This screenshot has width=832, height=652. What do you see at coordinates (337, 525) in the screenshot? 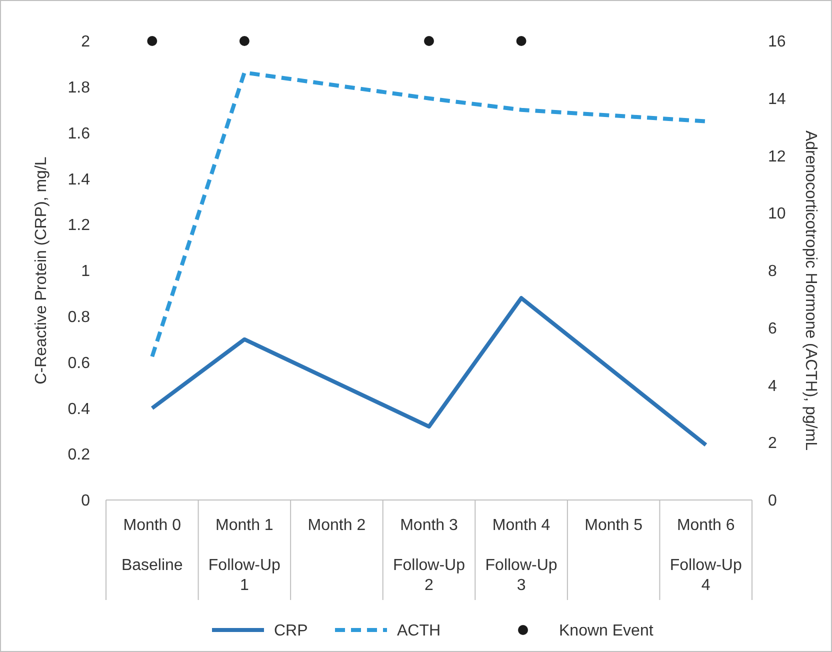
I see `x-tick-label: Month 2` at bounding box center [337, 525].